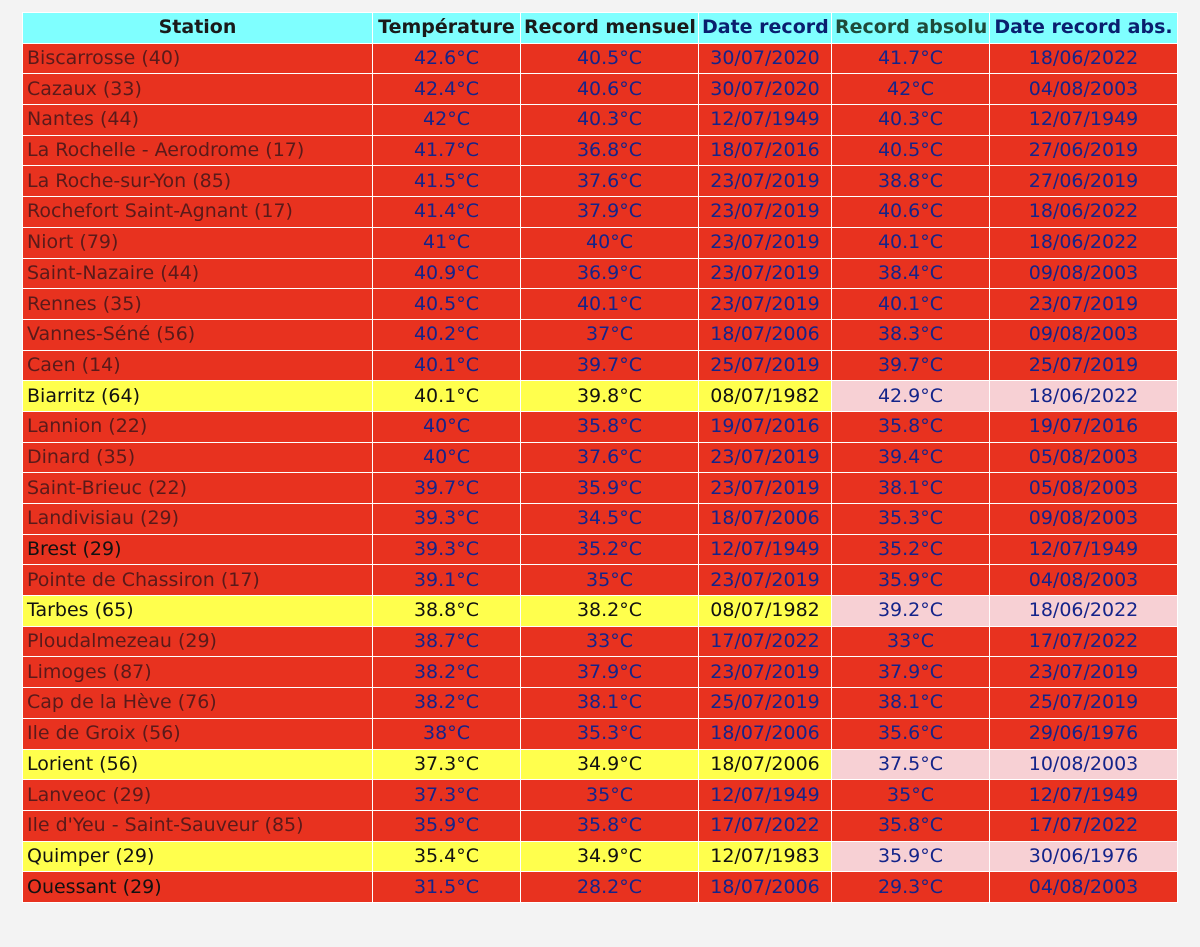  What do you see at coordinates (197, 764) in the screenshot?
I see `station-cell: Lorient (56)` at bounding box center [197, 764].